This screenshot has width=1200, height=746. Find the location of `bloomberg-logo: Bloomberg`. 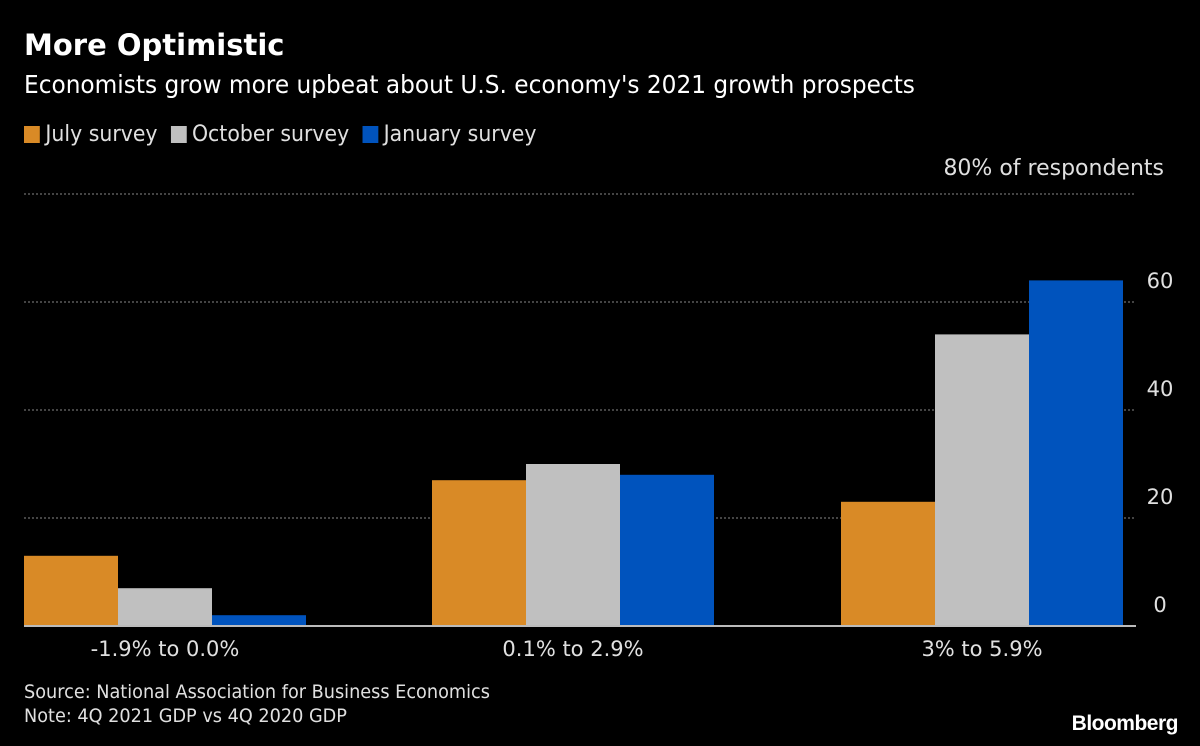

bloomberg-logo: Bloomberg is located at coordinates (1125, 723).